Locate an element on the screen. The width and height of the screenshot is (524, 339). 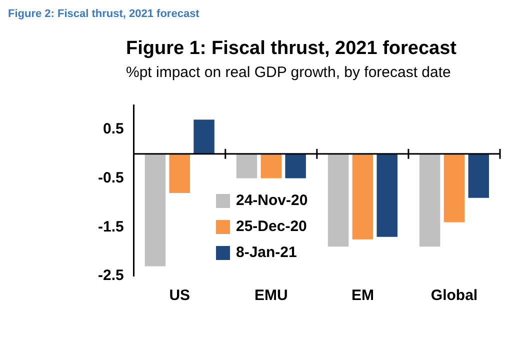
caption: Figure 2: Fiscal thrust, 2021 forecast is located at coordinates (104, 14).